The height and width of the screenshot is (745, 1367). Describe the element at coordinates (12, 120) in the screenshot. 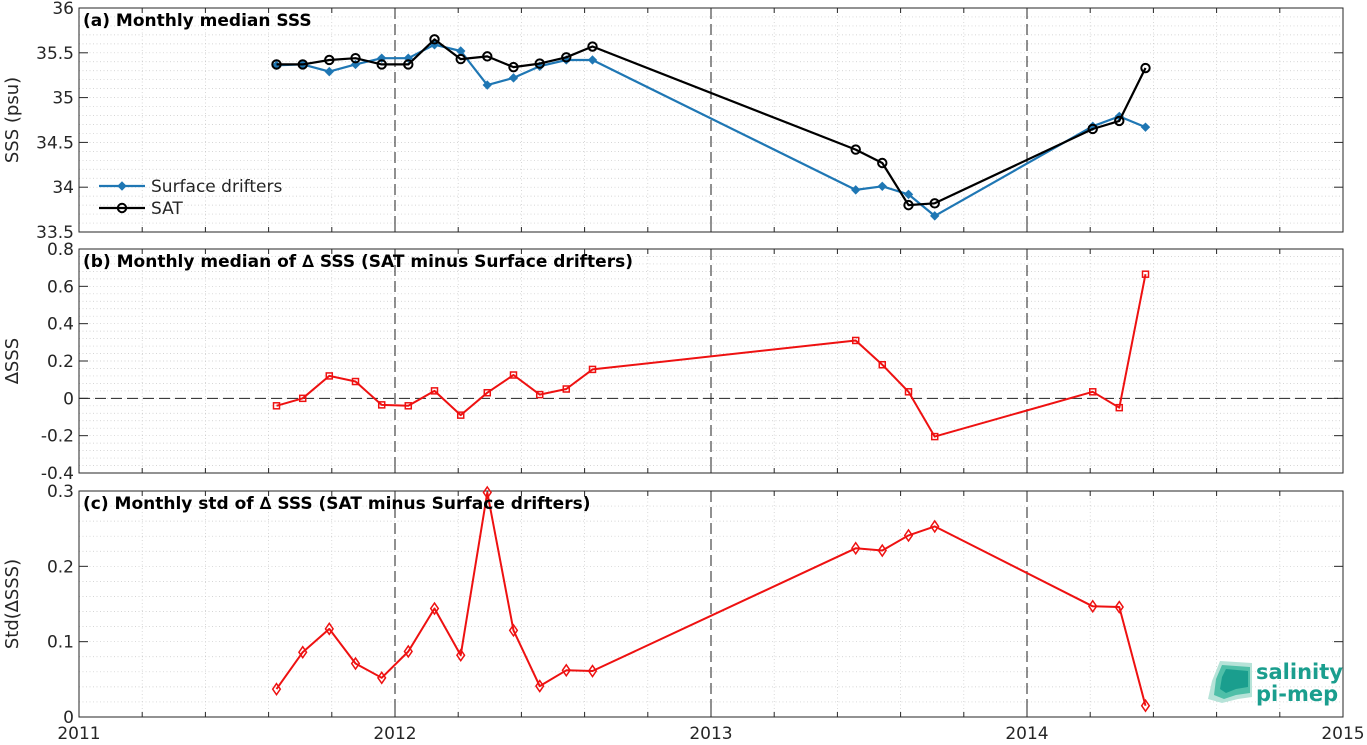

I see `y-axis-label: SSS (psu)` at that location.